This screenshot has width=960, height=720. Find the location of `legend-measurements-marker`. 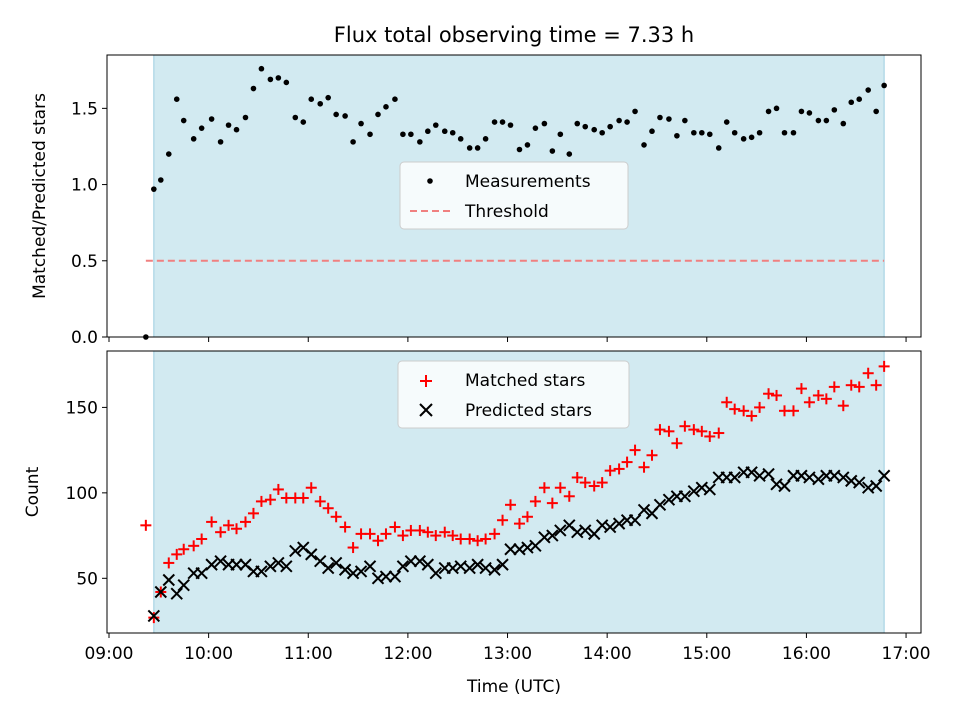

legend-measurements-marker is located at coordinates (430, 181).